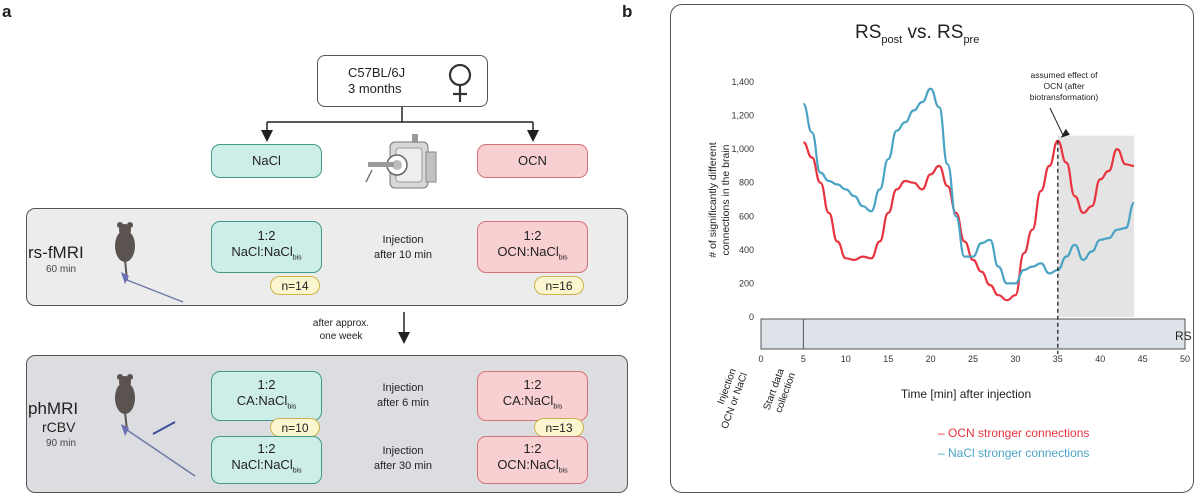 The image size is (1200, 499). I want to click on rs-nacl-sub: bis, so click(297, 258).